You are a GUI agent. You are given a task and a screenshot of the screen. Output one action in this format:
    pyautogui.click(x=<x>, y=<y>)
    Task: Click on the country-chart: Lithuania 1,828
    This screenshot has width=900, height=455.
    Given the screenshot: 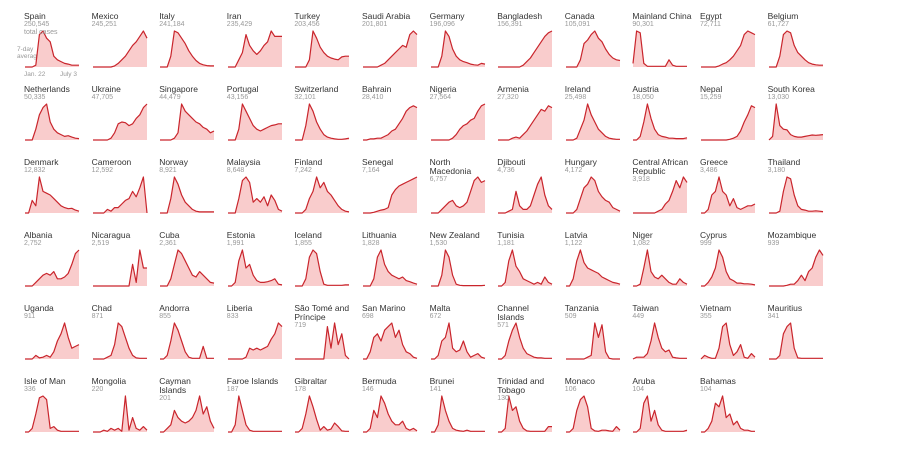 What is the action you would take?
    pyautogui.click(x=392, y=266)
    